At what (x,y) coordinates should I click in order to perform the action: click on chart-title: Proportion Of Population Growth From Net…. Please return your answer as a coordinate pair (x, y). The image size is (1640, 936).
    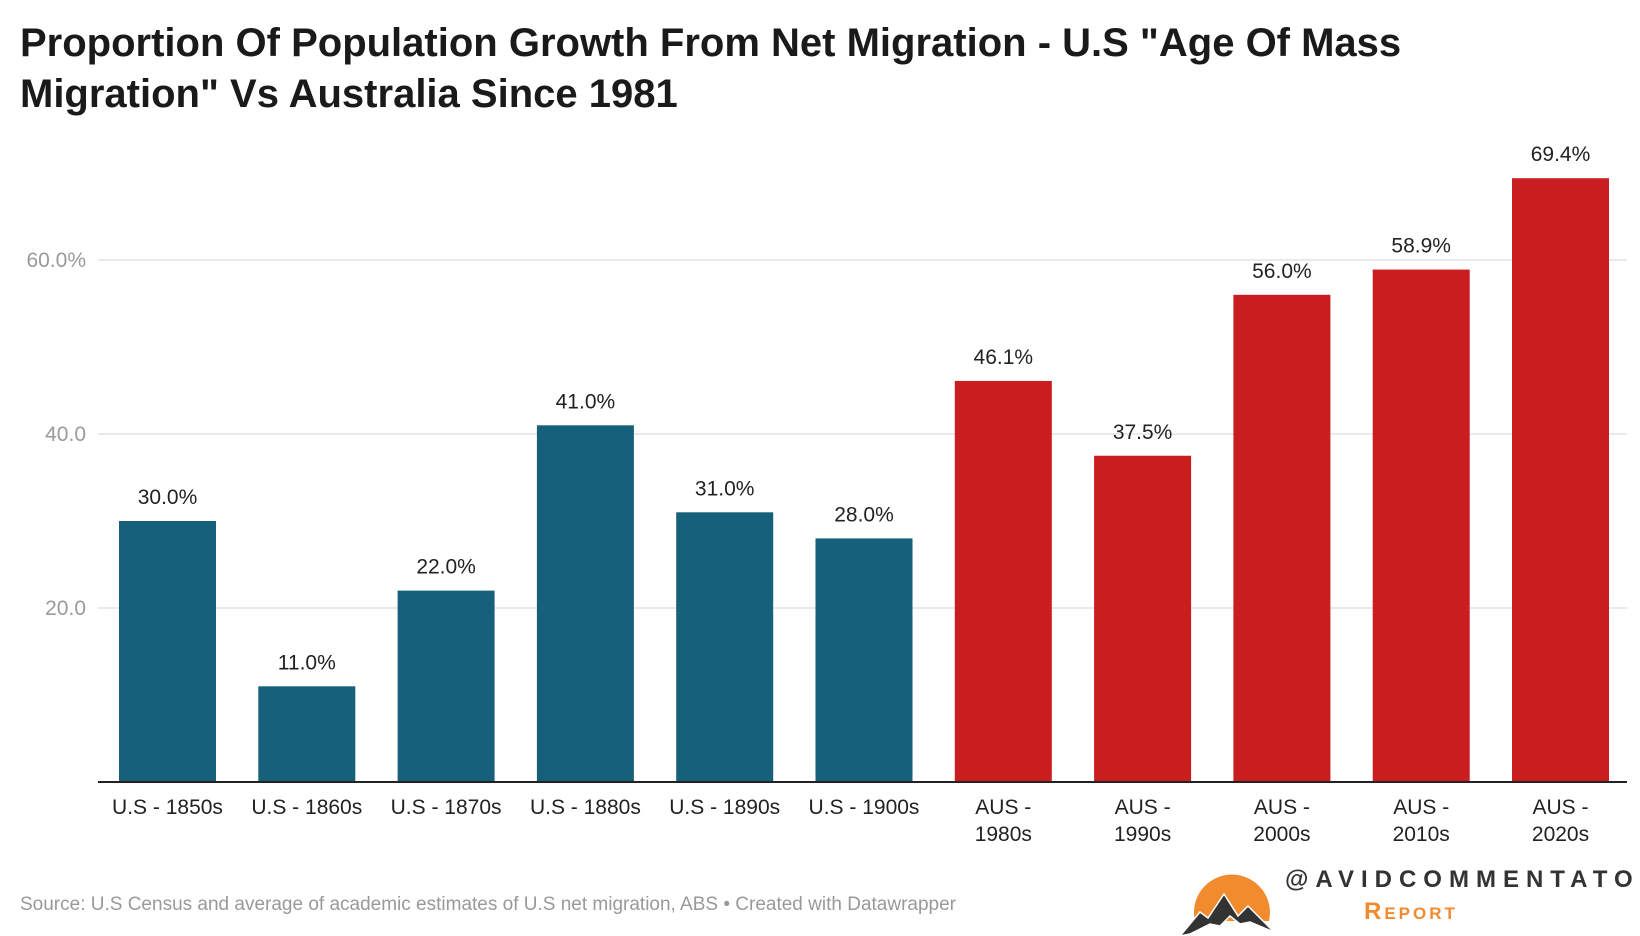
    Looking at the image, I should click on (711, 68).